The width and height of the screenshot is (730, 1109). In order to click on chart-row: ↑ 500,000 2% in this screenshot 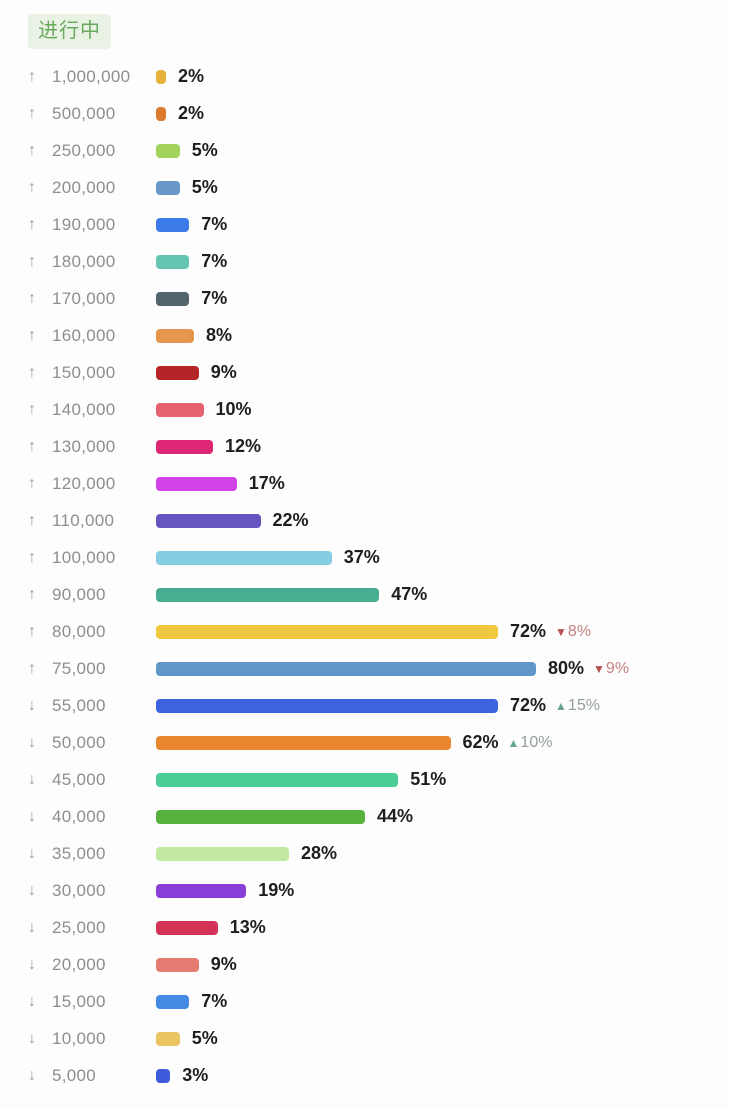, I will do `click(379, 113)`.